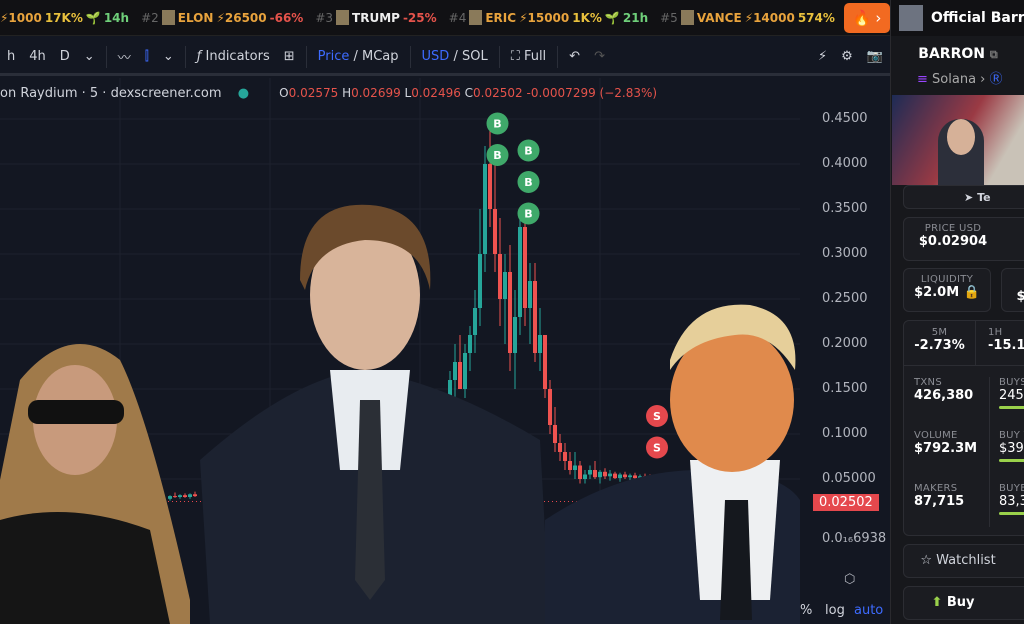  I want to click on interval-4h: 4h, so click(37, 56).